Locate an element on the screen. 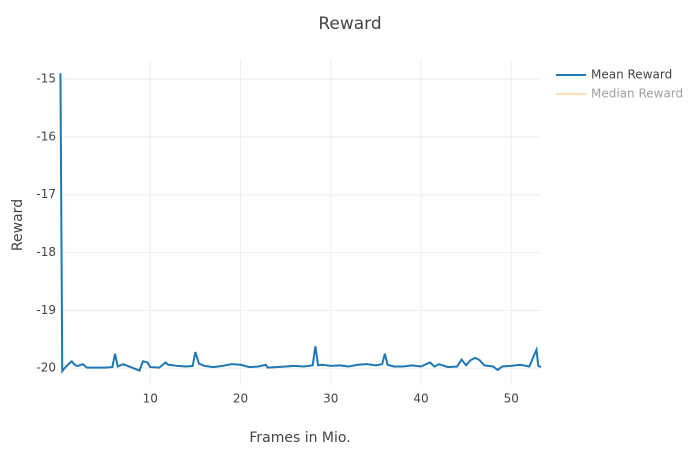 Image resolution: width=700 pixels, height=450 pixels. x-tick-label: 20 is located at coordinates (240, 399).